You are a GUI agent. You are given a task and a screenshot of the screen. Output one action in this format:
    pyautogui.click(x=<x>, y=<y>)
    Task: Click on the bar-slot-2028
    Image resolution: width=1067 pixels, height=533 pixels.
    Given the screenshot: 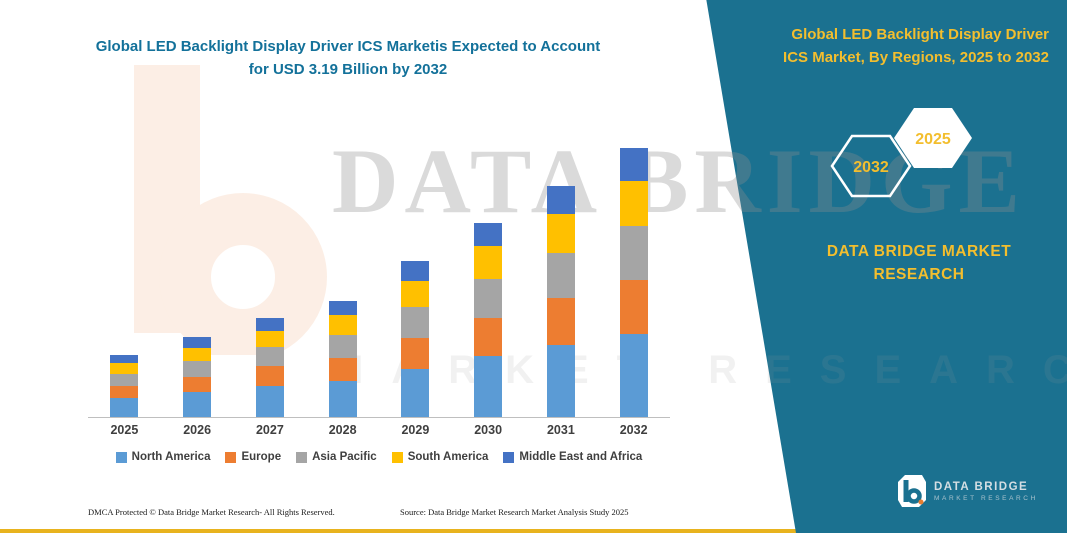 What is the action you would take?
    pyautogui.click(x=342, y=269)
    